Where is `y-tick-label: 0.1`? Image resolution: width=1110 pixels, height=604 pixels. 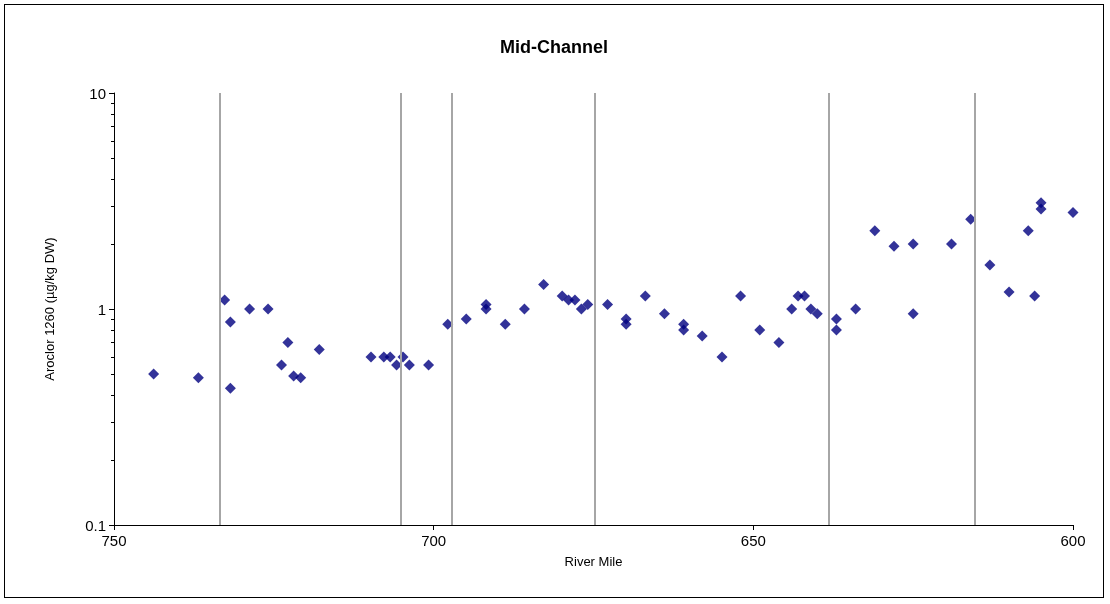
y-tick-label: 0.1 is located at coordinates (95, 525).